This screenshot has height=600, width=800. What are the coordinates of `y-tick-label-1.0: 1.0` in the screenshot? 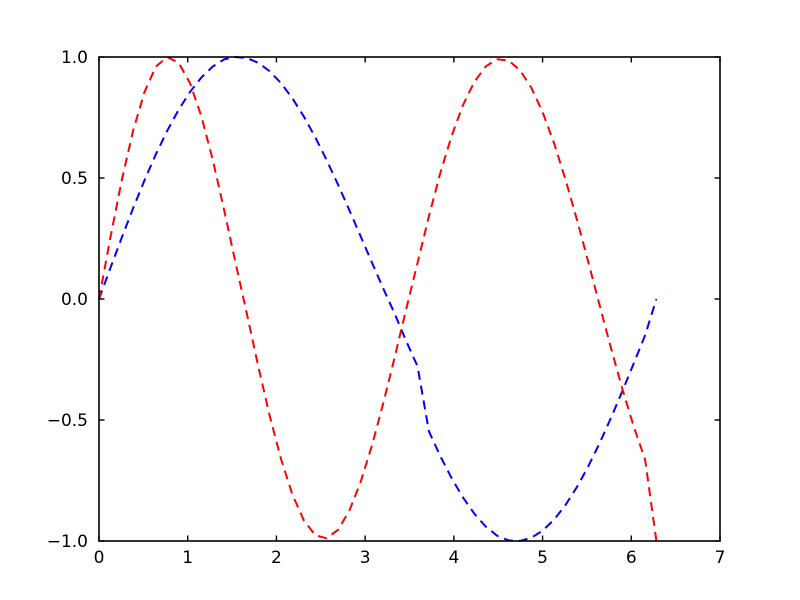 It's located at (74, 58).